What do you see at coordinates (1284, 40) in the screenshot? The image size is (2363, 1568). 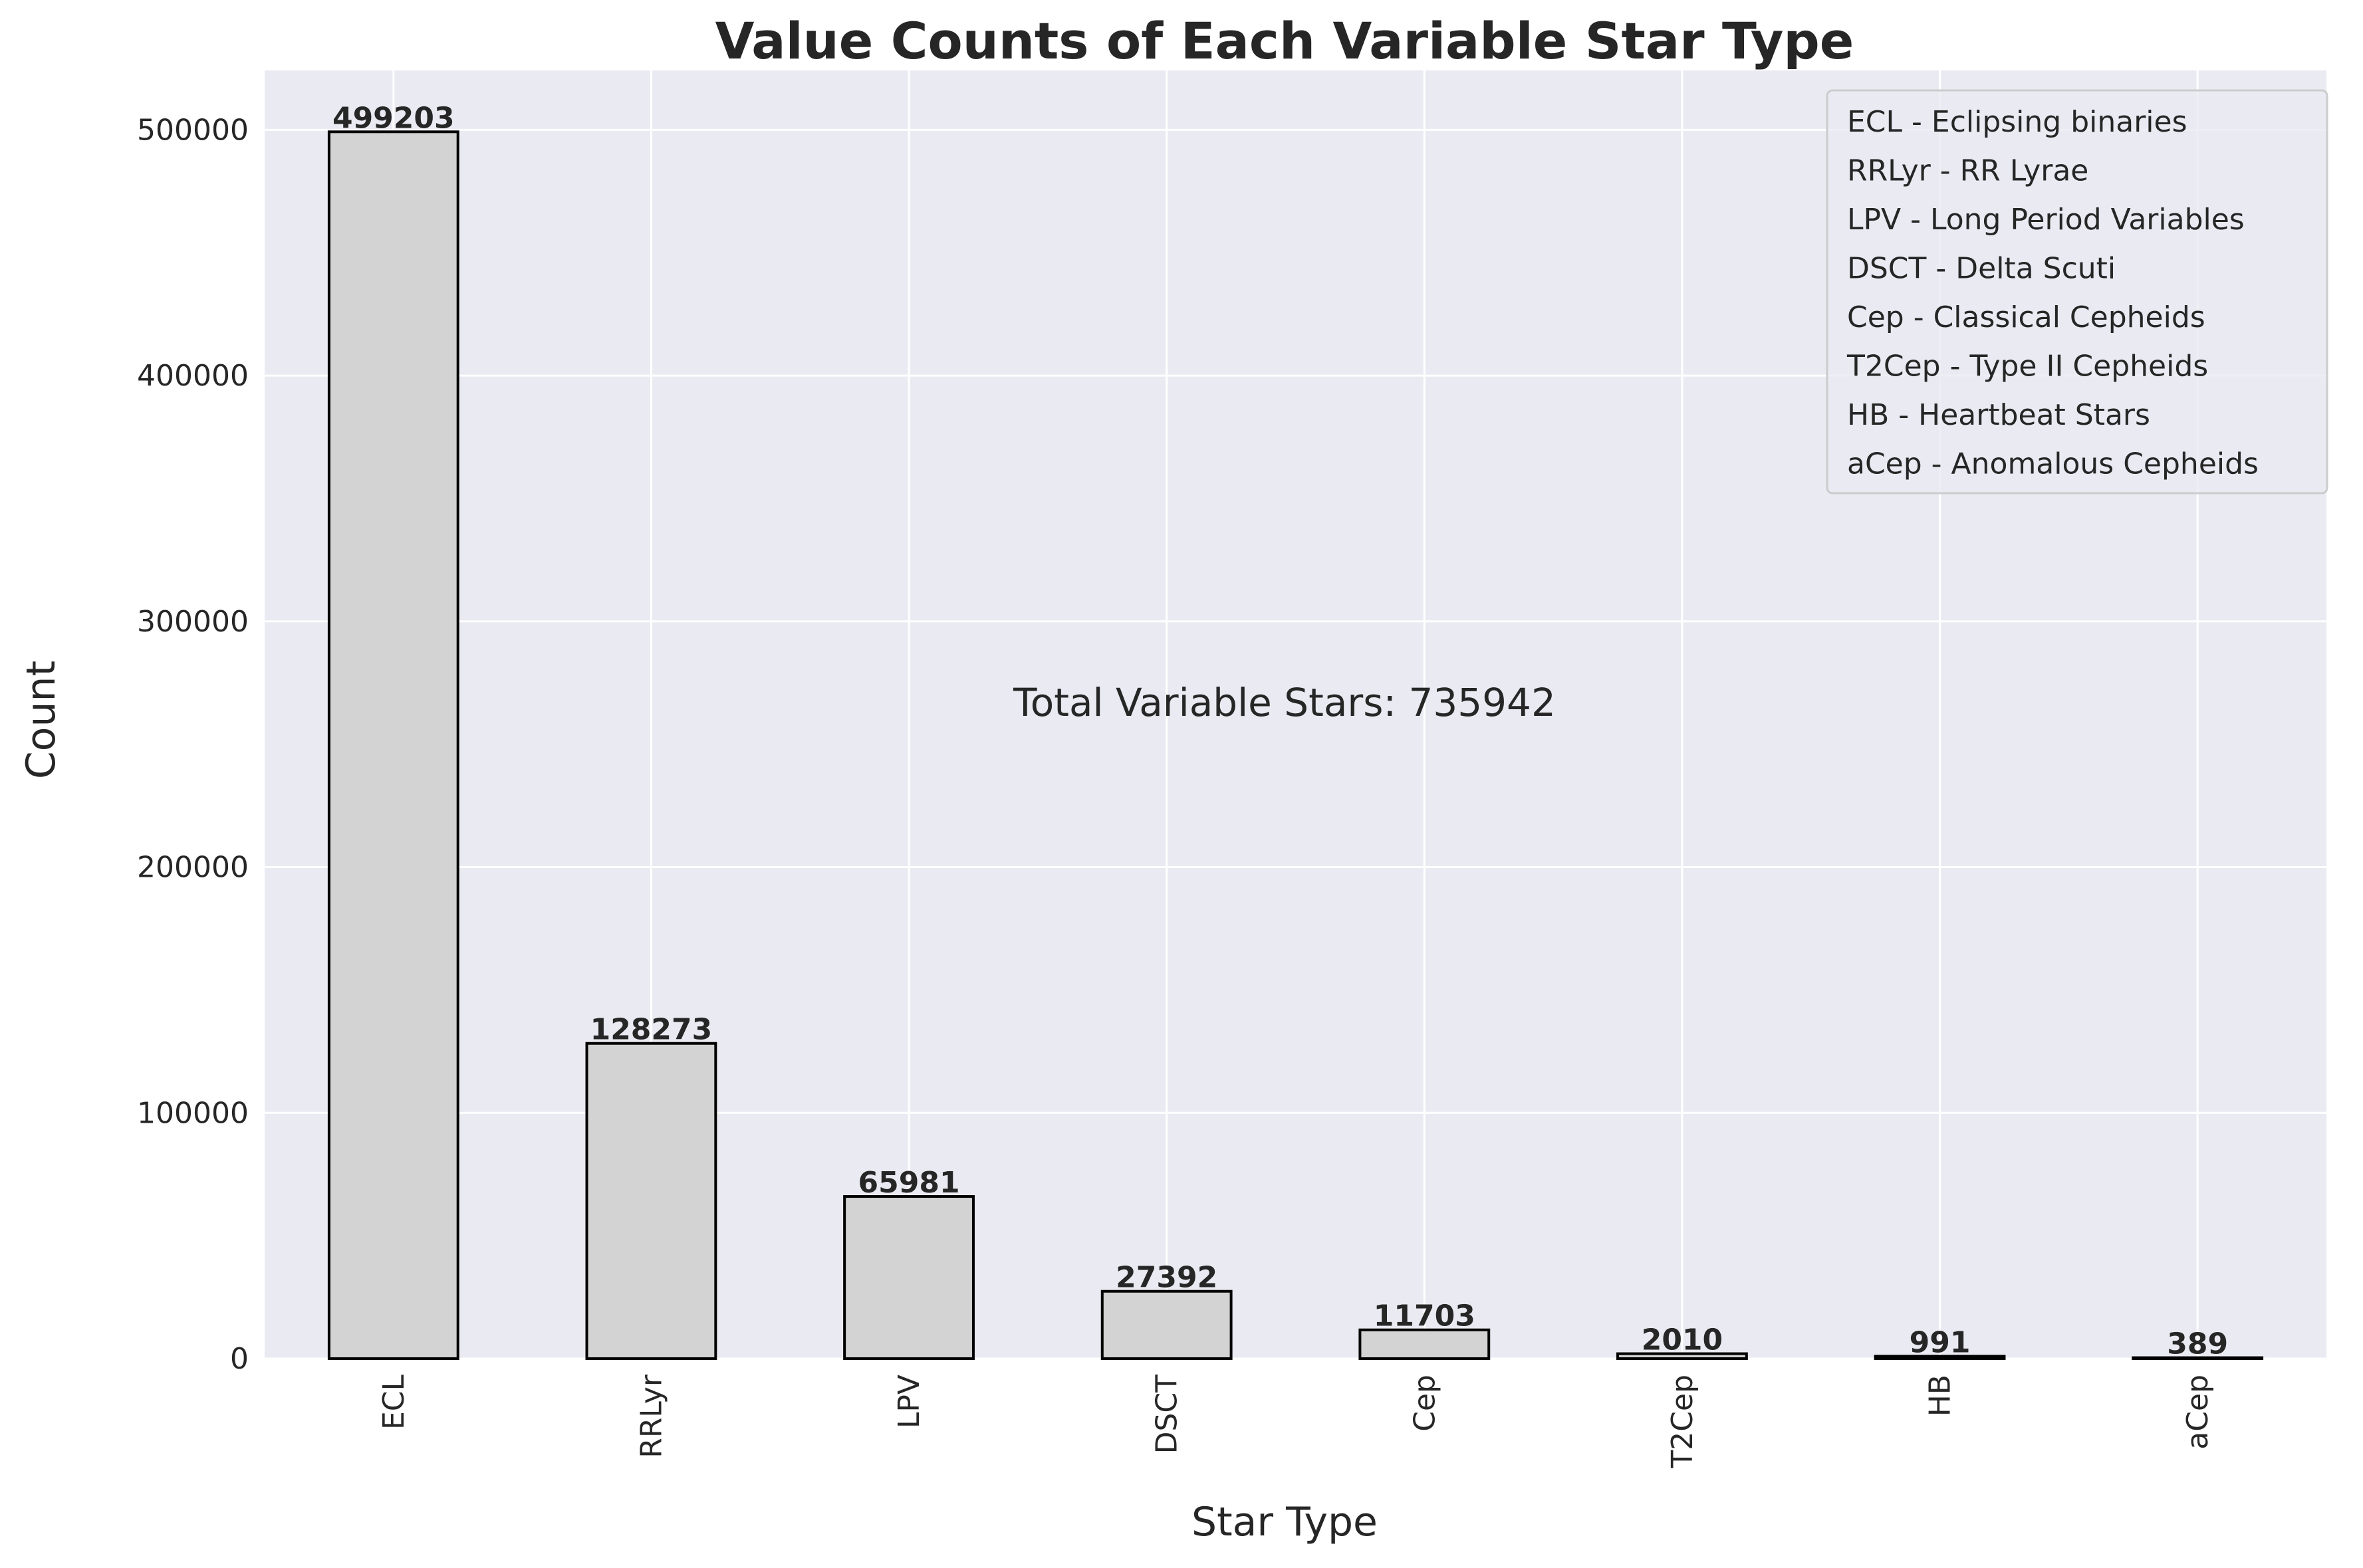 I see `chart-title: Value Counts of Each Variable Star Type` at bounding box center [1284, 40].